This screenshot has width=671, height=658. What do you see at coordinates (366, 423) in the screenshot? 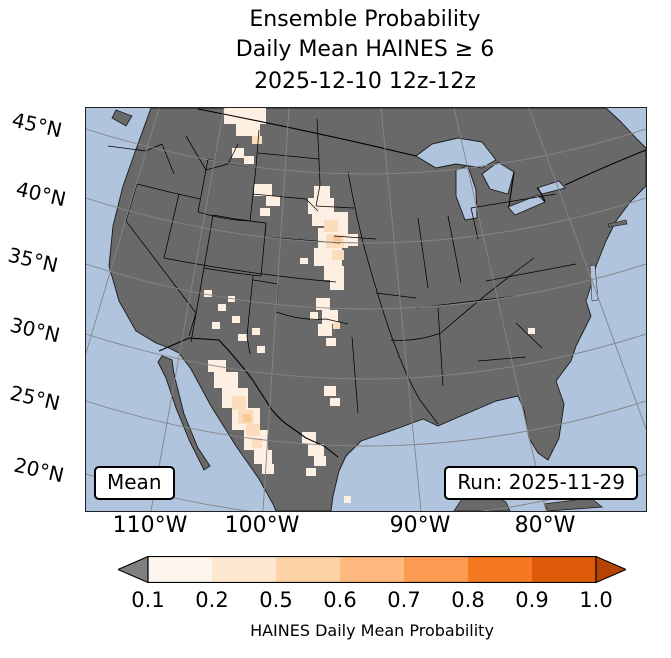
I see `parallel-25n` at bounding box center [366, 423].